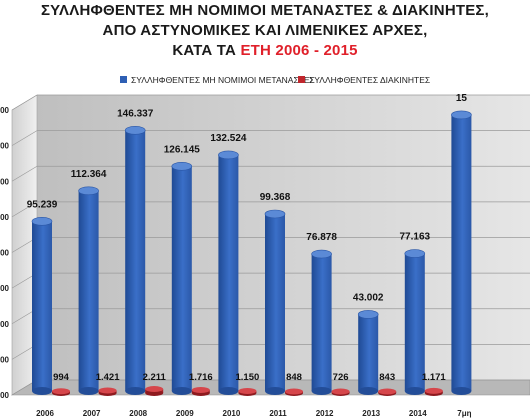 This screenshot has height=420, width=530. What do you see at coordinates (418, 413) in the screenshot?
I see `x-tick-label: 2014` at bounding box center [418, 413].